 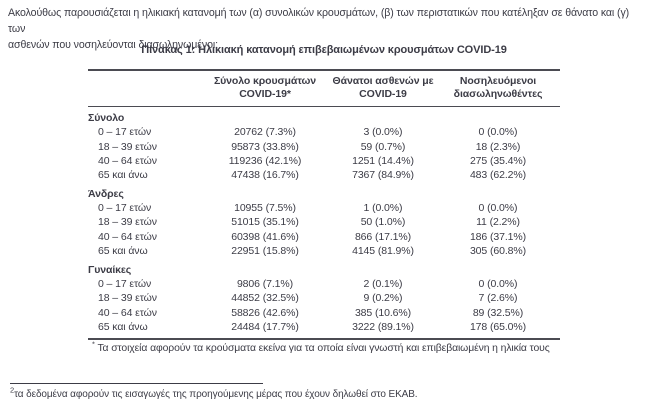 What do you see at coordinates (265, 283) in the screenshot?
I see `cases-value: 9806 (7.1%)` at bounding box center [265, 283].